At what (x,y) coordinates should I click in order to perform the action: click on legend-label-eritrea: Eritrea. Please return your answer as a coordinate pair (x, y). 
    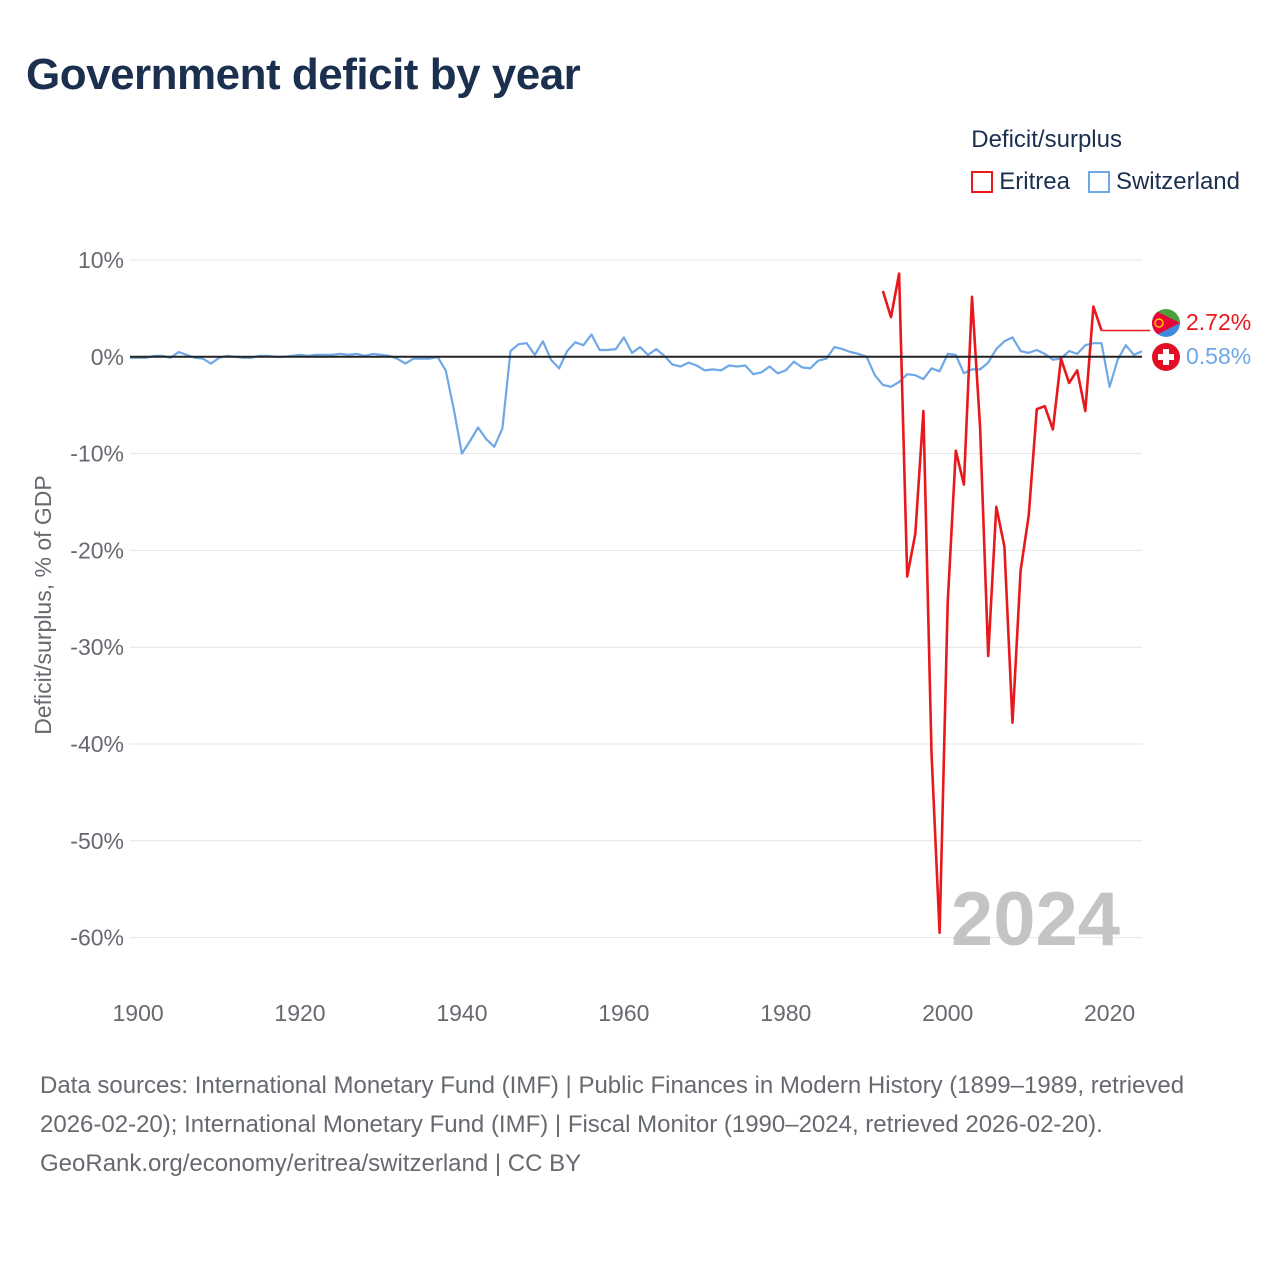
    Looking at the image, I should click on (1034, 181).